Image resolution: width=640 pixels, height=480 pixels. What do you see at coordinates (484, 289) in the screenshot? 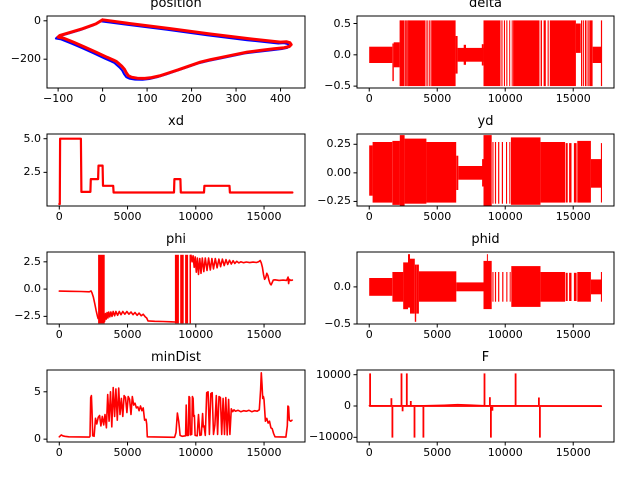
I see `subplot-phid-canvas` at bounding box center [484, 289].